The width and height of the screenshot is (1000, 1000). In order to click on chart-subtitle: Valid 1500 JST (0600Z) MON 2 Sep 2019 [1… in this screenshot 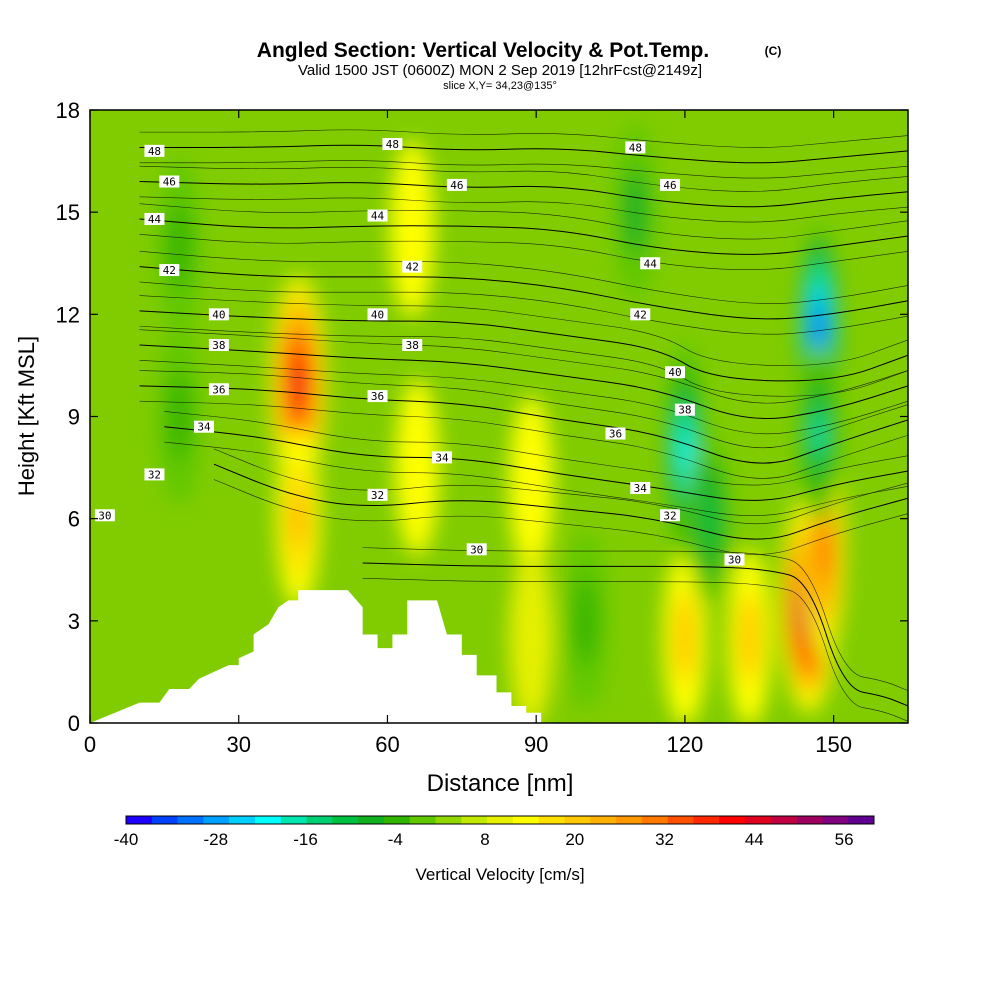, I will do `click(500, 70)`.